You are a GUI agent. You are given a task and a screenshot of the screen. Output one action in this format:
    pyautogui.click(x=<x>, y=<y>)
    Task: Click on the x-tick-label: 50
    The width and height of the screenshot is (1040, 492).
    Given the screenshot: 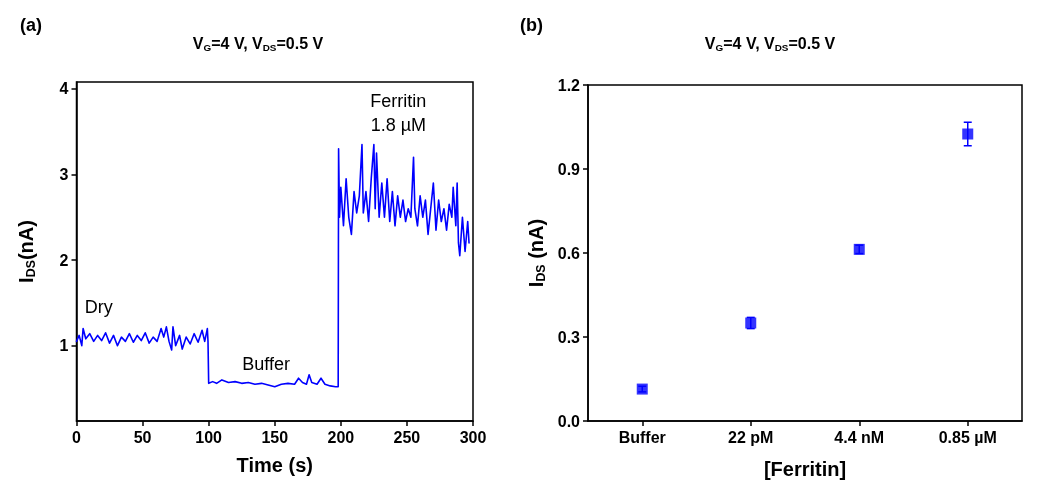 What is the action you would take?
    pyautogui.click(x=142, y=437)
    